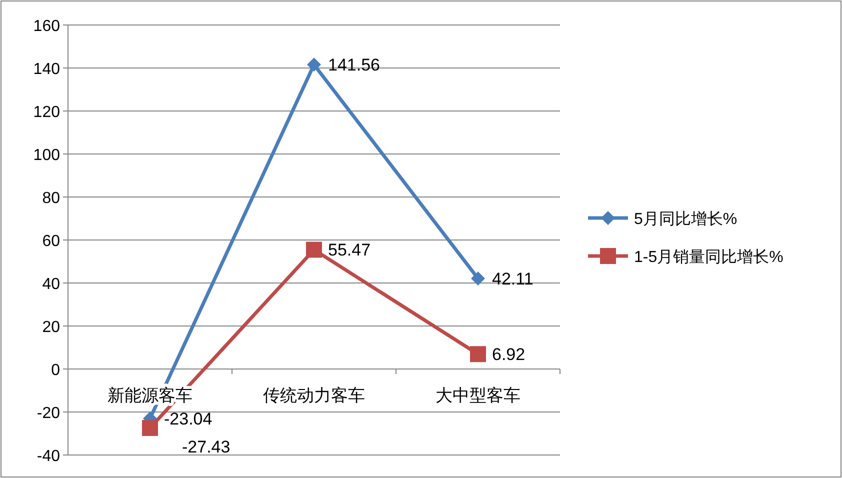 The image size is (842, 478). Describe the element at coordinates (48, 413) in the screenshot. I see `y-tick-label: -20` at that location.